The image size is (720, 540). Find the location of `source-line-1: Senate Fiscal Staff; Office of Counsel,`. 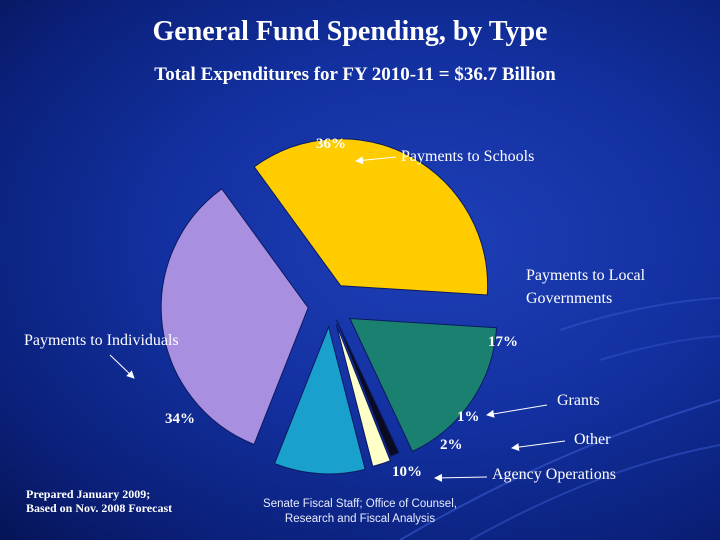

source-line-1: Senate Fiscal Staff; Office of Counsel, is located at coordinates (360, 504).